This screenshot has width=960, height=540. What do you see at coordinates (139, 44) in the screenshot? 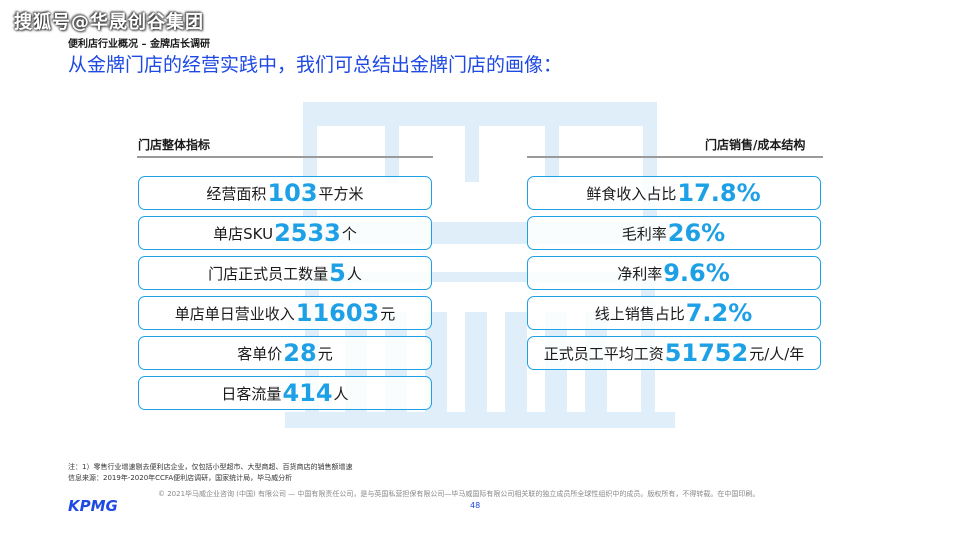
I see `section-subtitle: 便利店行业概况 – 金牌店长调研` at bounding box center [139, 44].